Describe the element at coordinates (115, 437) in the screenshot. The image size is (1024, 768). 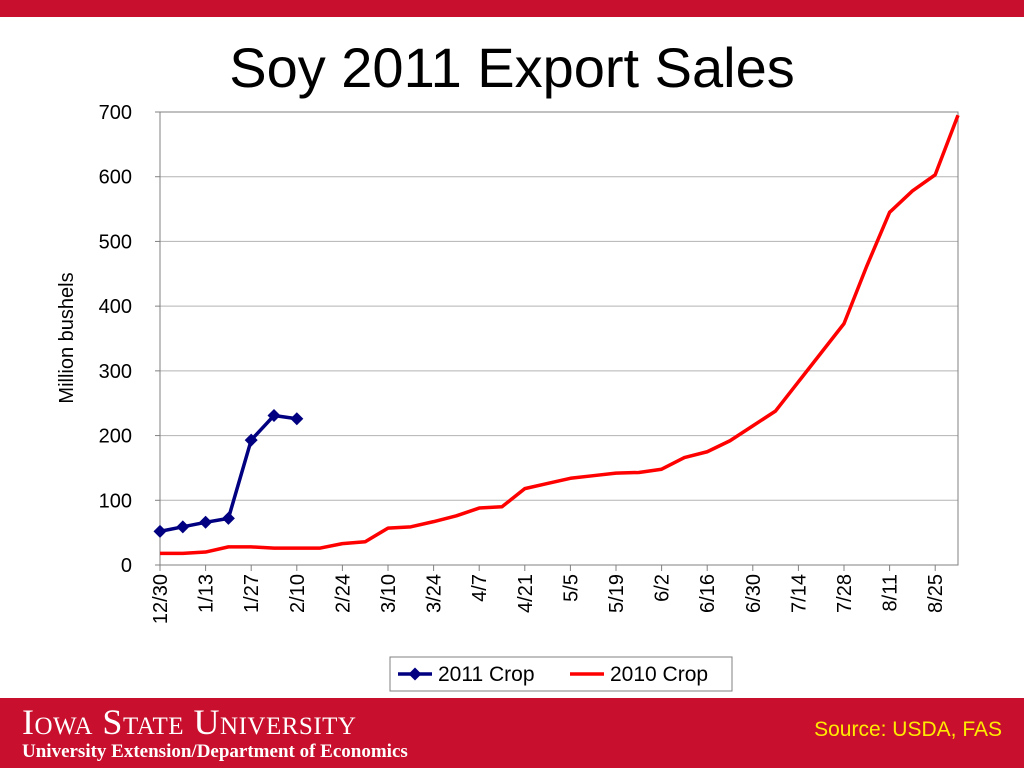
I see `y-tick-label: 200` at that location.